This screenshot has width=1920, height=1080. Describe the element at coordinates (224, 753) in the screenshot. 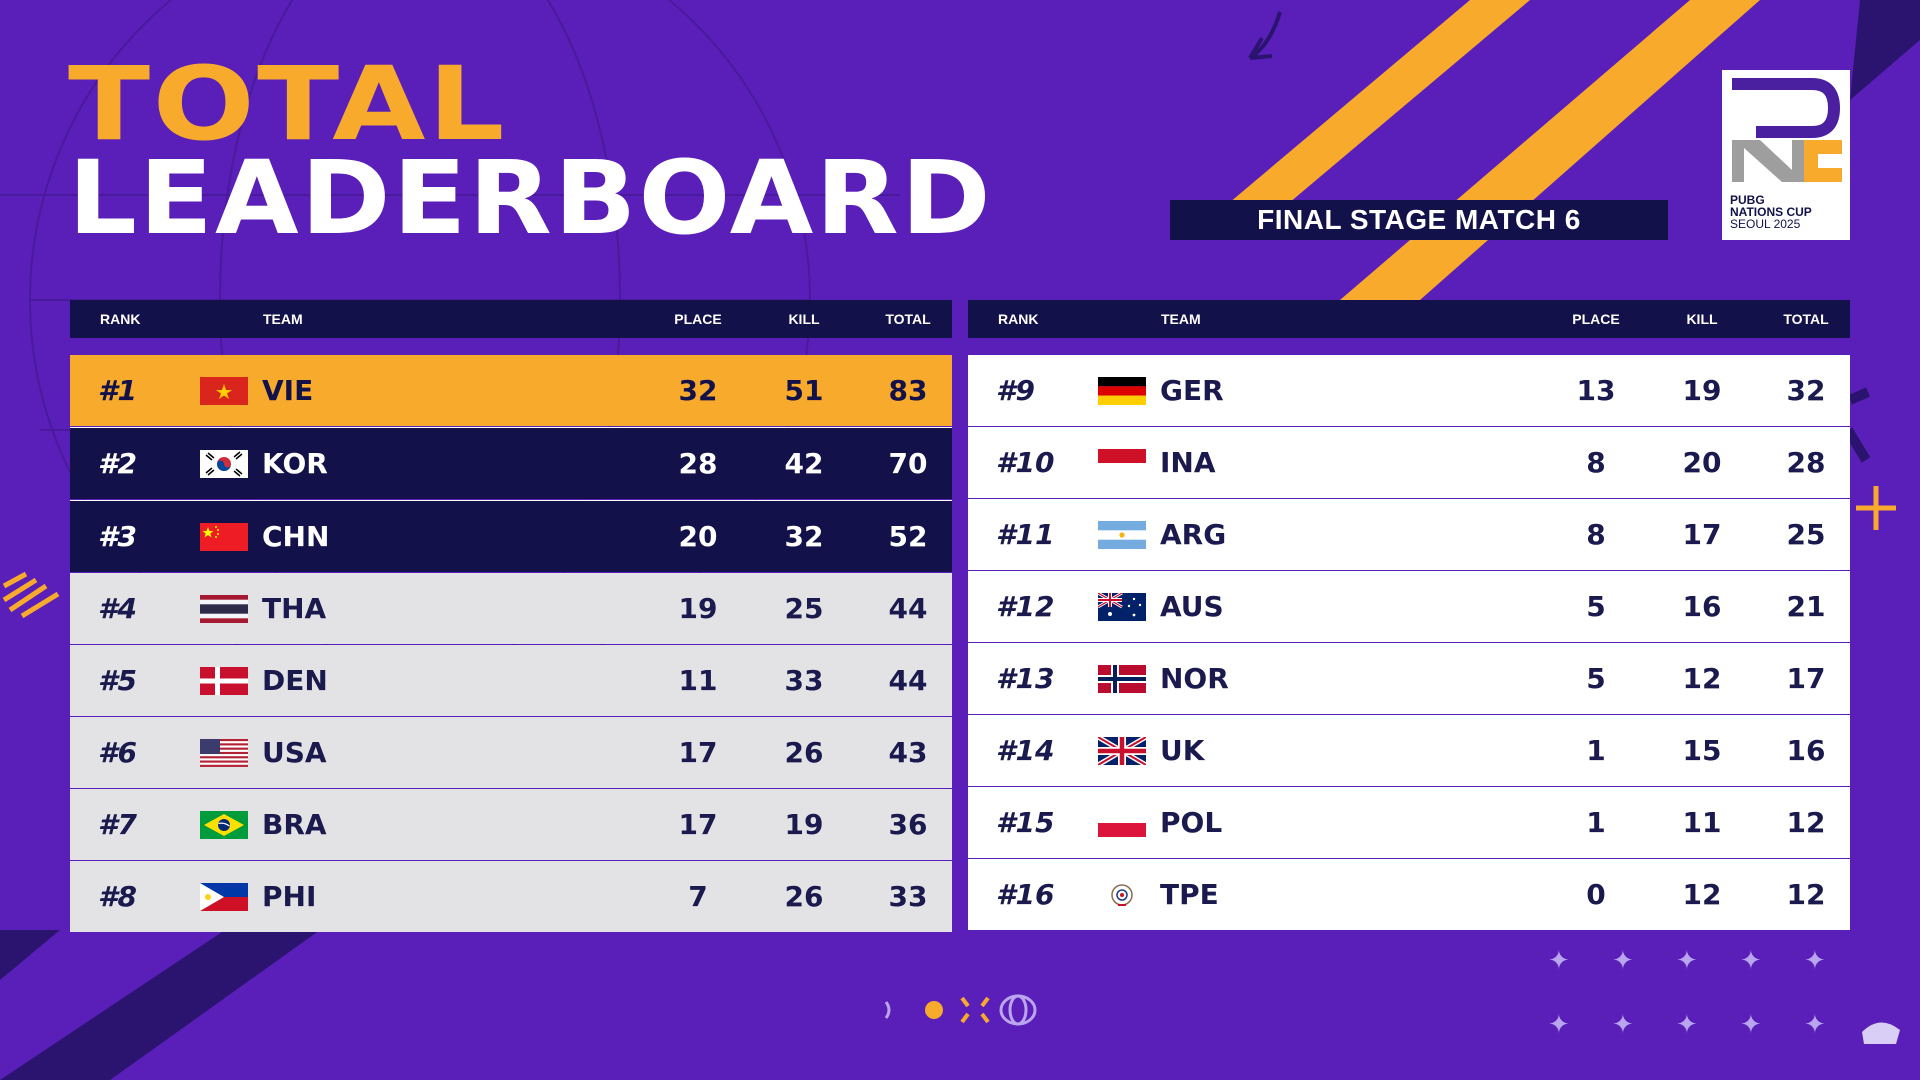

I see `usa-flag` at that location.